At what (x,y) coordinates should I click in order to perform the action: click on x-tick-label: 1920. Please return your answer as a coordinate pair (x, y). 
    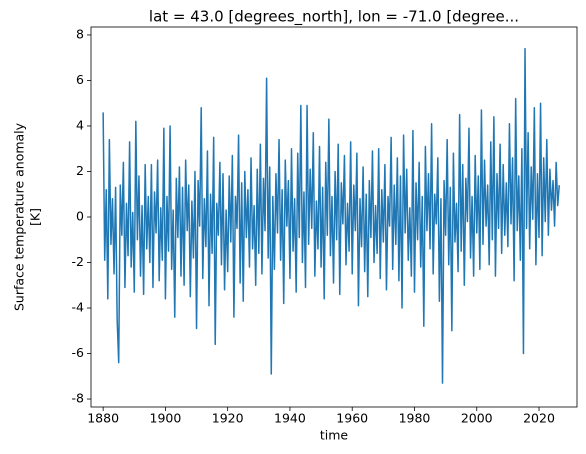
    Looking at the image, I should click on (228, 418).